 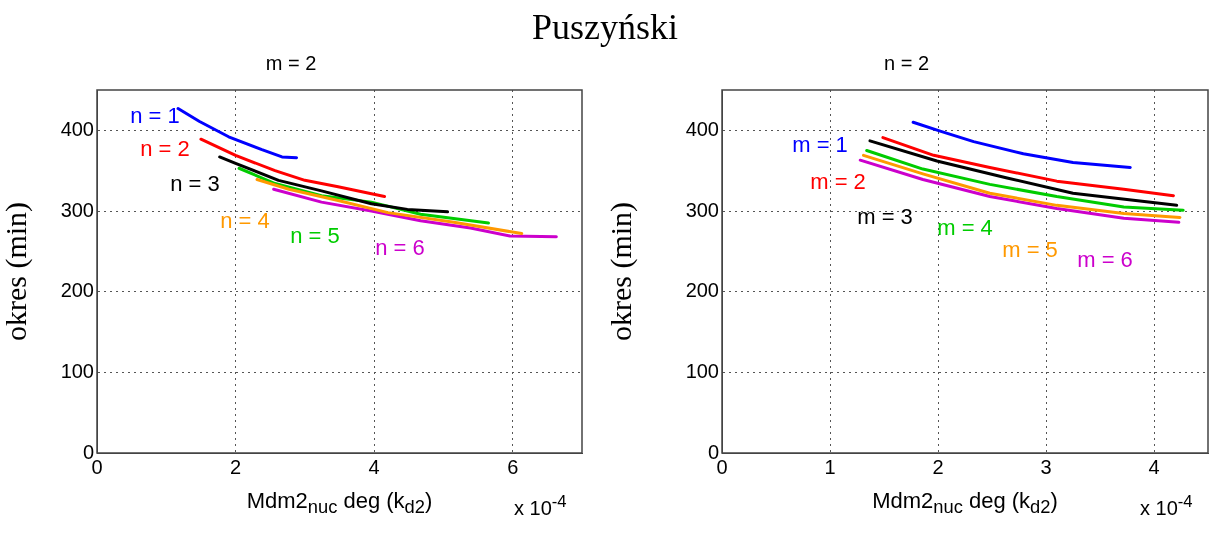 What do you see at coordinates (165, 149) in the screenshot?
I see `series-label: n = 2` at bounding box center [165, 149].